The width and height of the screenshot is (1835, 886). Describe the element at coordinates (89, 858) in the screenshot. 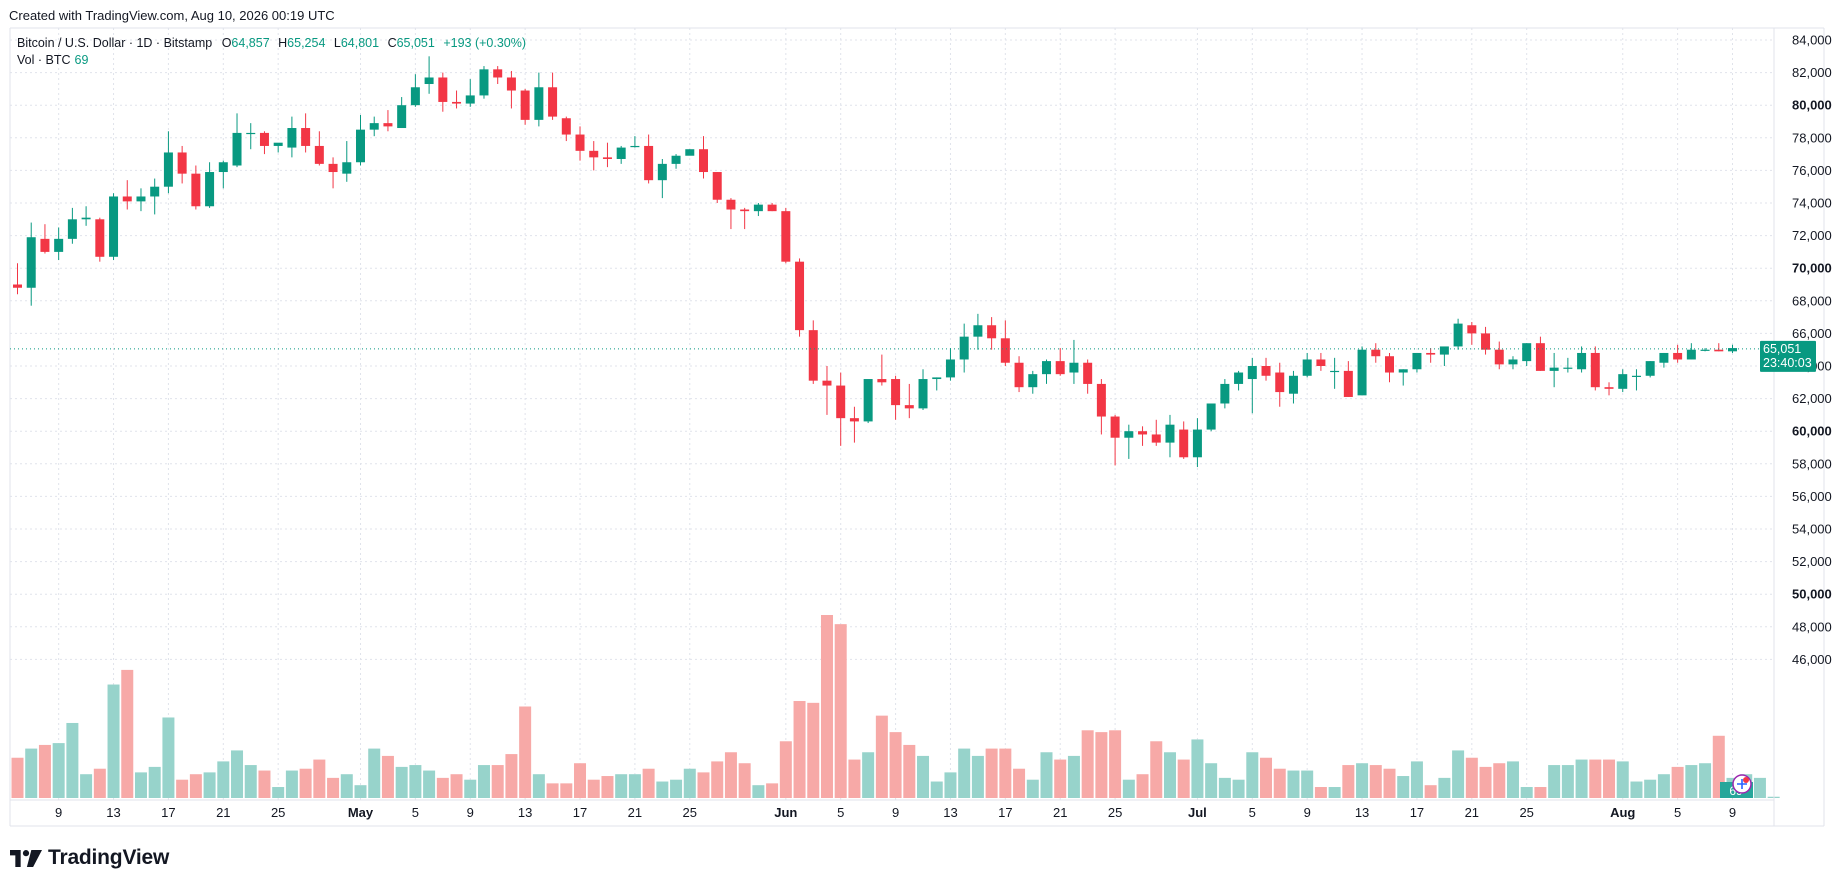

I see `tradingview-logo: TradingView` at that location.